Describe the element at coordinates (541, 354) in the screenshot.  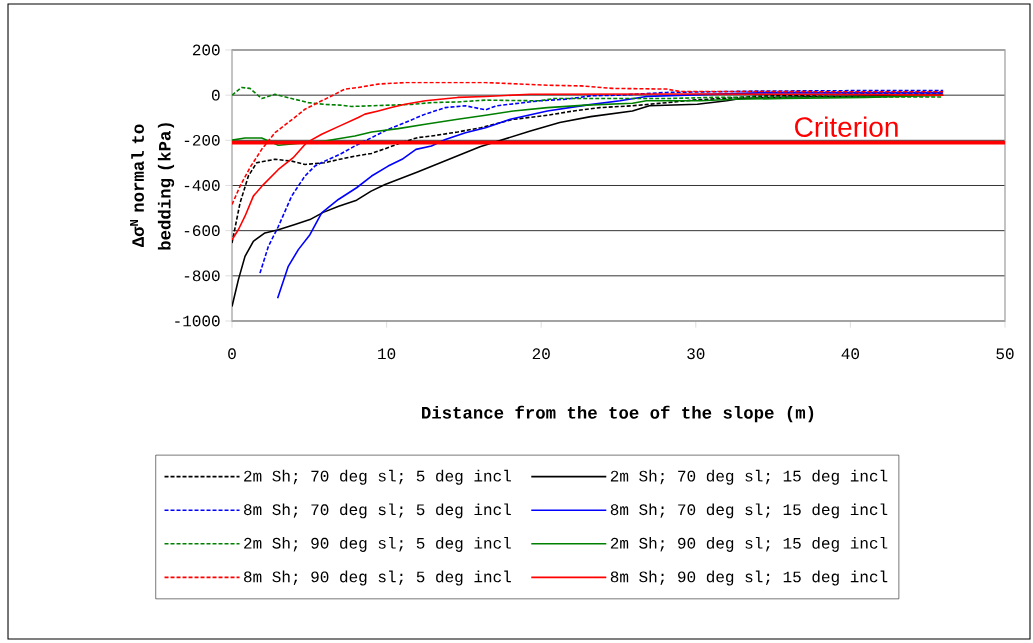
I see `x-tick-label: 20` at that location.